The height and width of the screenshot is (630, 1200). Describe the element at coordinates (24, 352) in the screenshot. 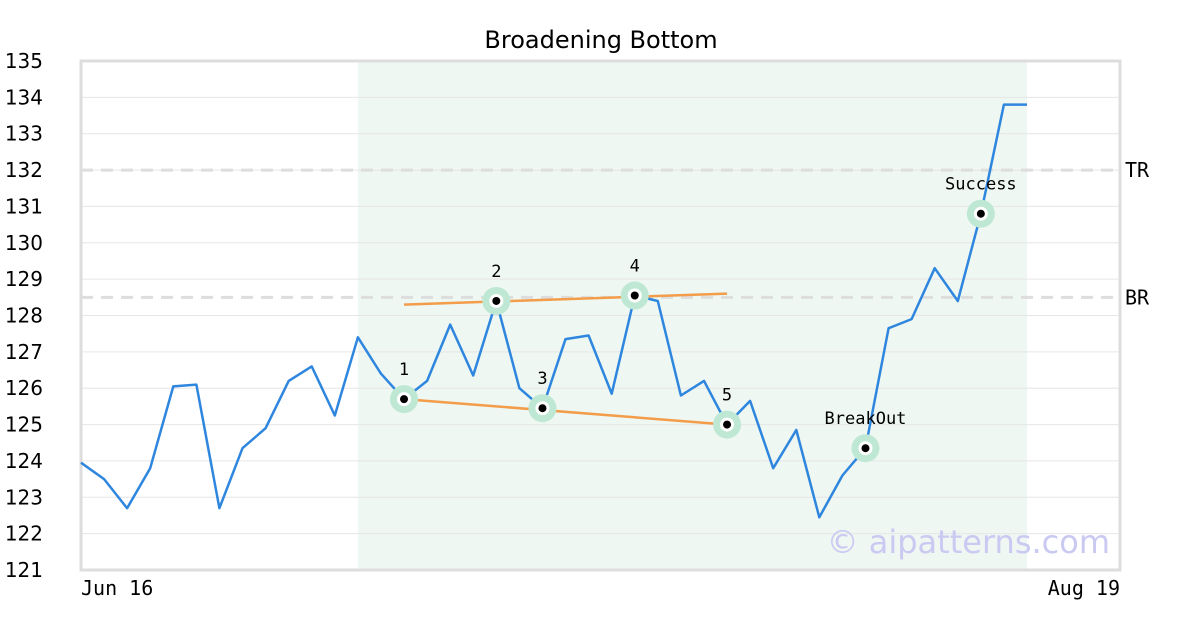

I see `y-tick-label: 127` at that location.